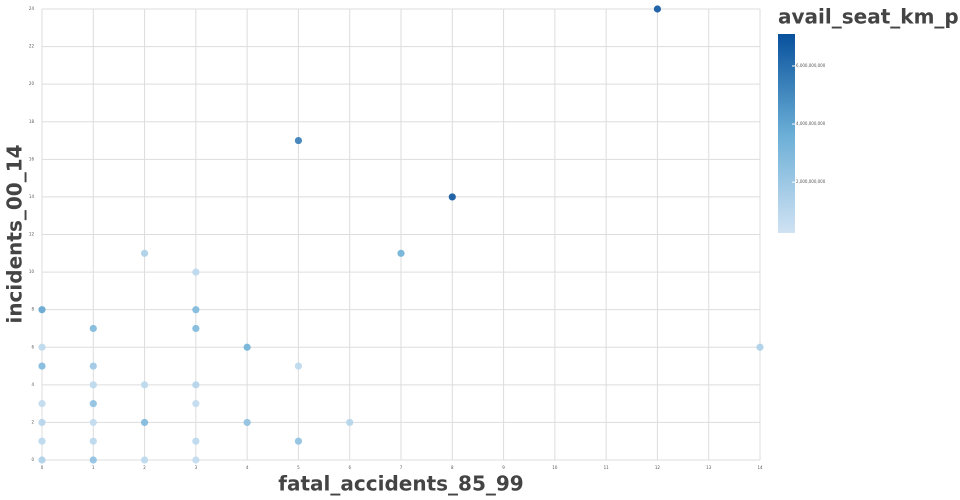 This screenshot has width=960, height=500. Describe the element at coordinates (32, 121) in the screenshot. I see `y-tick-label: 18` at that location.